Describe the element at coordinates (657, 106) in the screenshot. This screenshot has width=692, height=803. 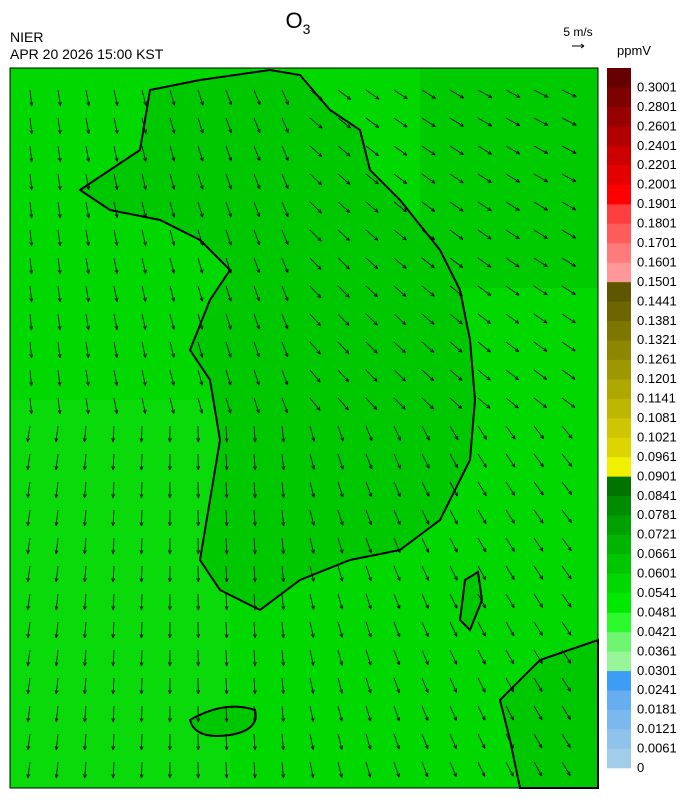
I see `colorbar-label: 0.2801` at that location.